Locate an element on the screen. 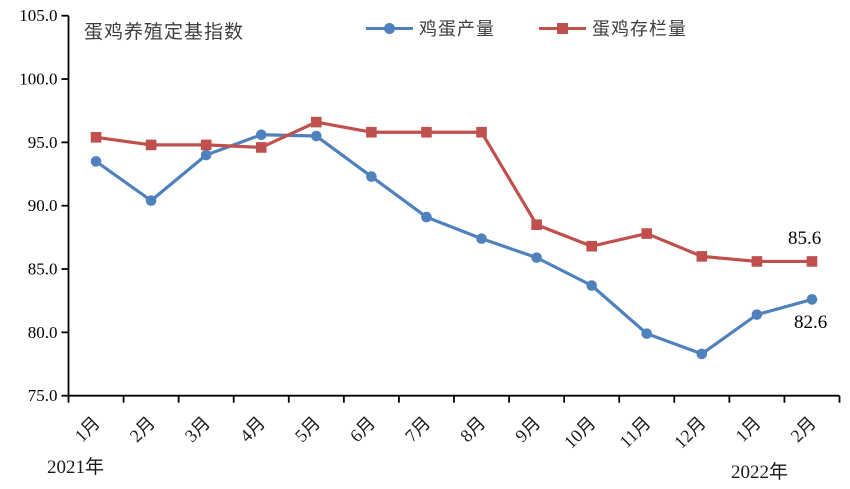 Image resolution: width=850 pixels, height=489 pixels. legend-item-hen-stock: 蛋鸡存栏量 is located at coordinates (613, 28).